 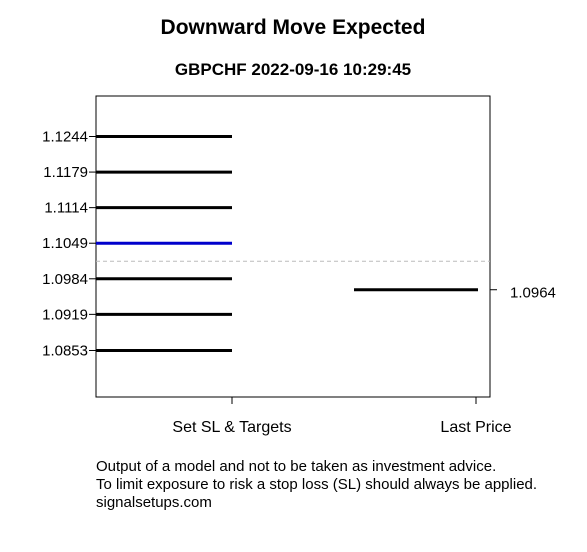 I want to click on y-tick-label-2: 1.1114, so click(x=66, y=208).